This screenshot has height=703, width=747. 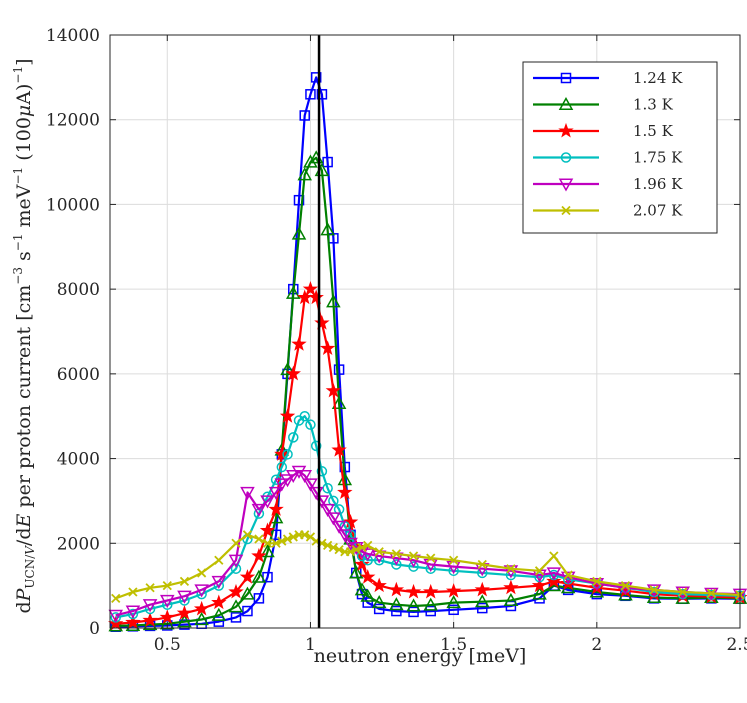 What do you see at coordinates (566, 78) in the screenshot?
I see `legend-marker` at bounding box center [566, 78].